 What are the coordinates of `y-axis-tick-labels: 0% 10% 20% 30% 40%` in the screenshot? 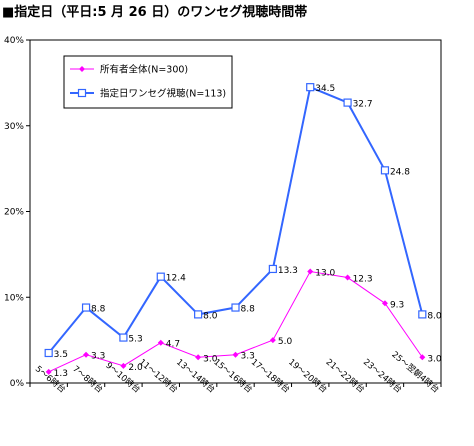 It's located at (14, 212).